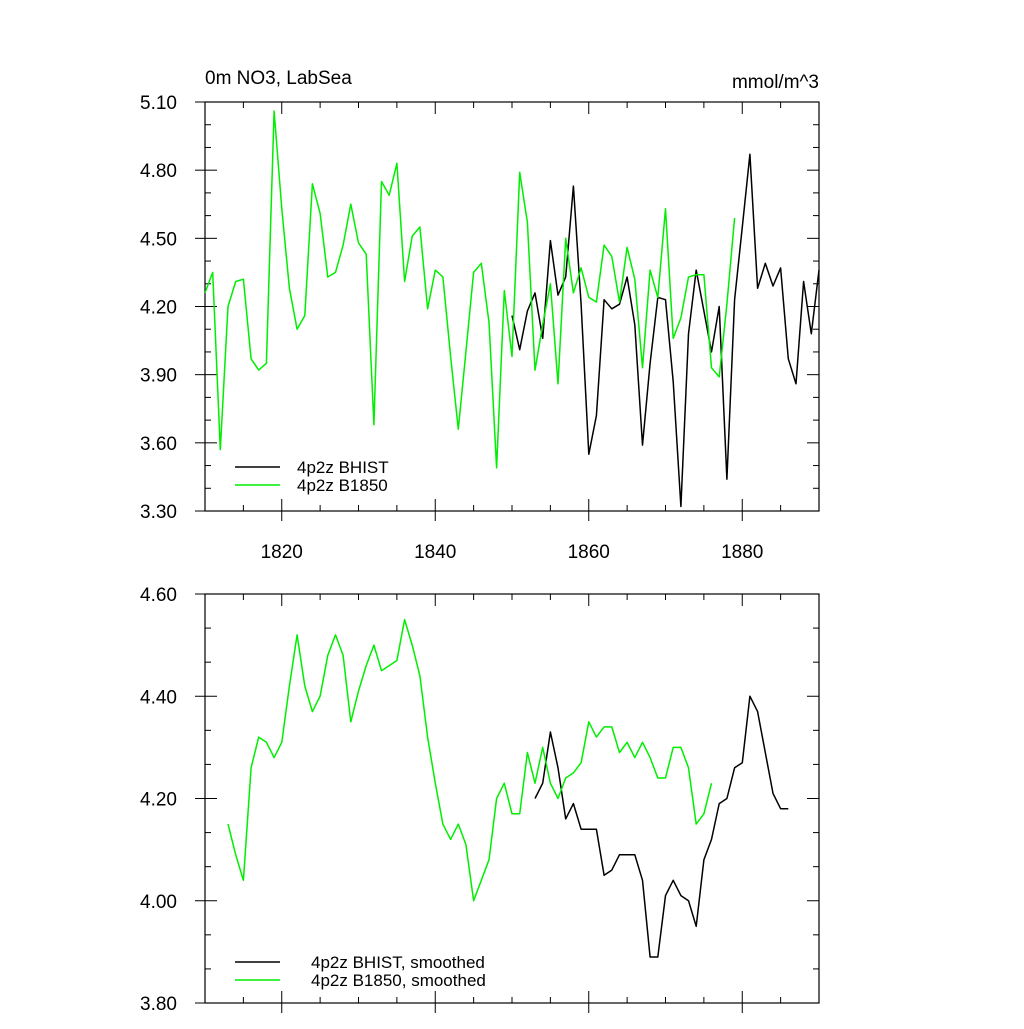 The width and height of the screenshot is (1024, 1029). I want to click on x-tick-label: 1880, so click(742, 552).